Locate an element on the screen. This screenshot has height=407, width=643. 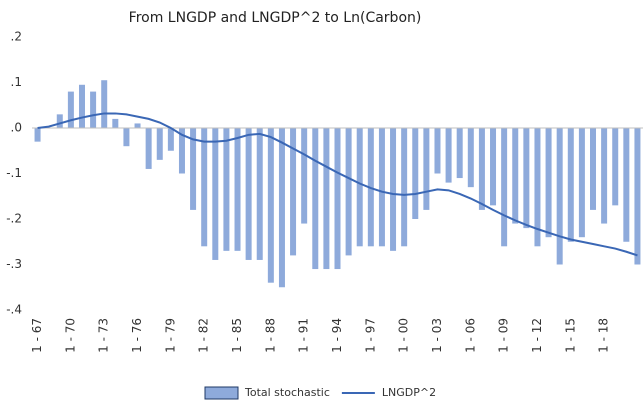
x-tick-label: 1 - 70 is located at coordinates (70, 335).